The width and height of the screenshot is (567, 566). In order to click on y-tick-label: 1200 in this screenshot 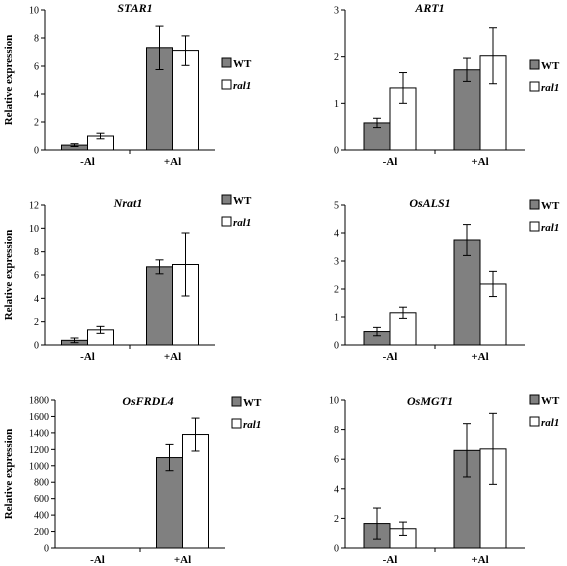, I will do `click(39, 450)`.